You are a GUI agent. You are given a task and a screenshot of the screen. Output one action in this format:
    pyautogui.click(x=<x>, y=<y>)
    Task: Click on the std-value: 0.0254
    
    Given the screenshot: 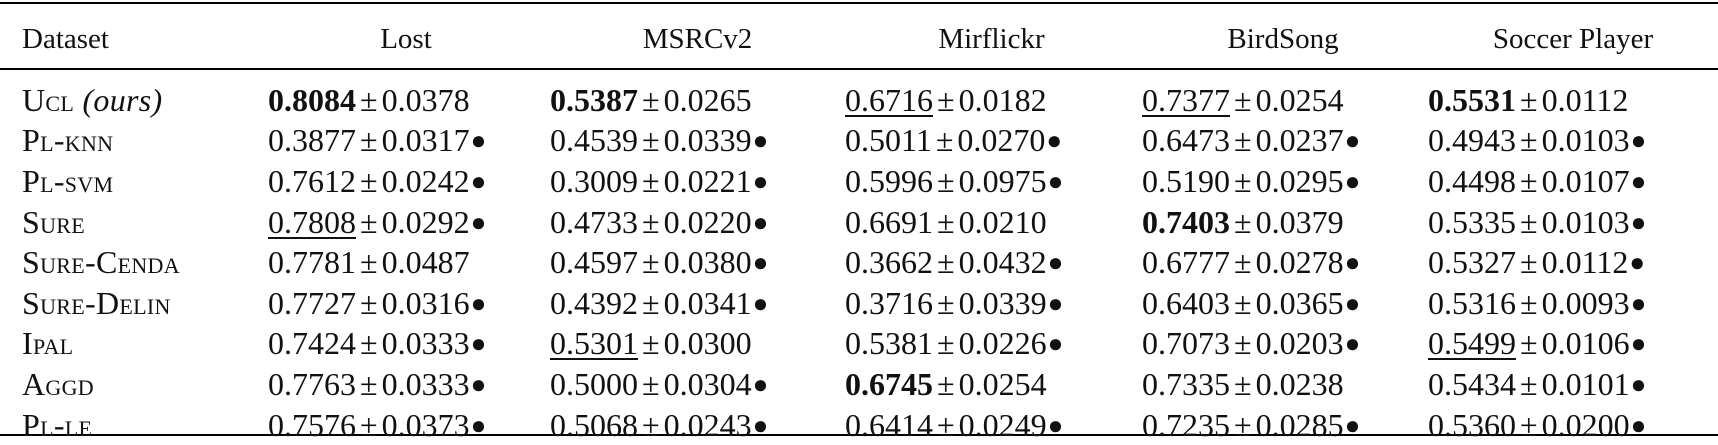 What is the action you would take?
    pyautogui.click(x=1299, y=99)
    